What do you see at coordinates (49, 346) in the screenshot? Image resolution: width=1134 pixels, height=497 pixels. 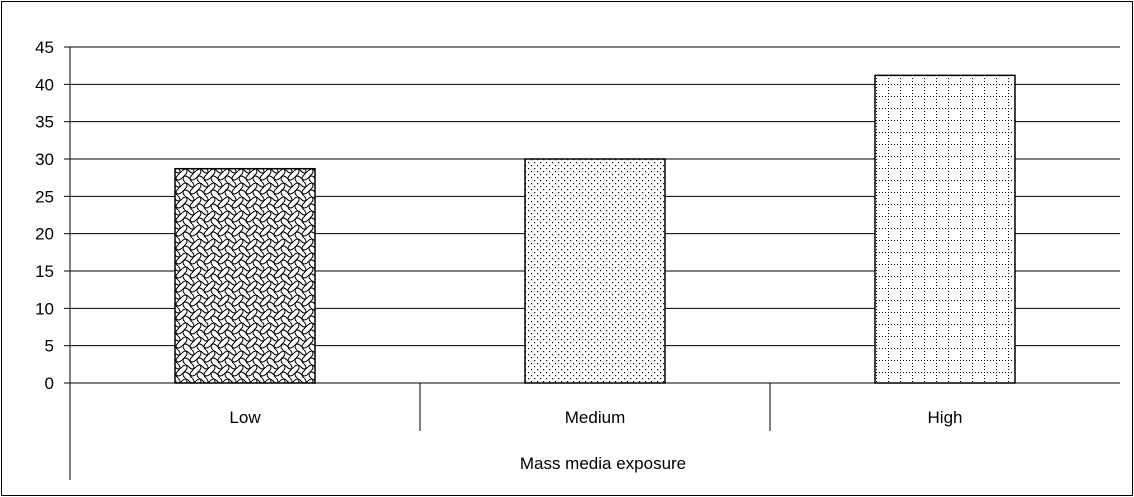 I see `y-tick-label: 5` at bounding box center [49, 346].